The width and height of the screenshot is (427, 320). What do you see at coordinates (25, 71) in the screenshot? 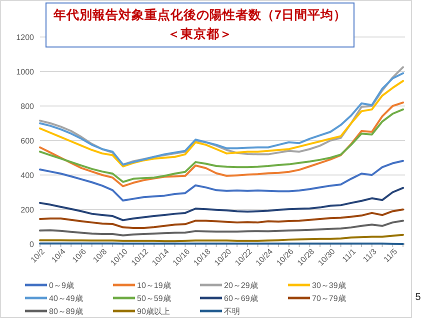
I see `y-tick-label: 1000` at bounding box center [25, 71].